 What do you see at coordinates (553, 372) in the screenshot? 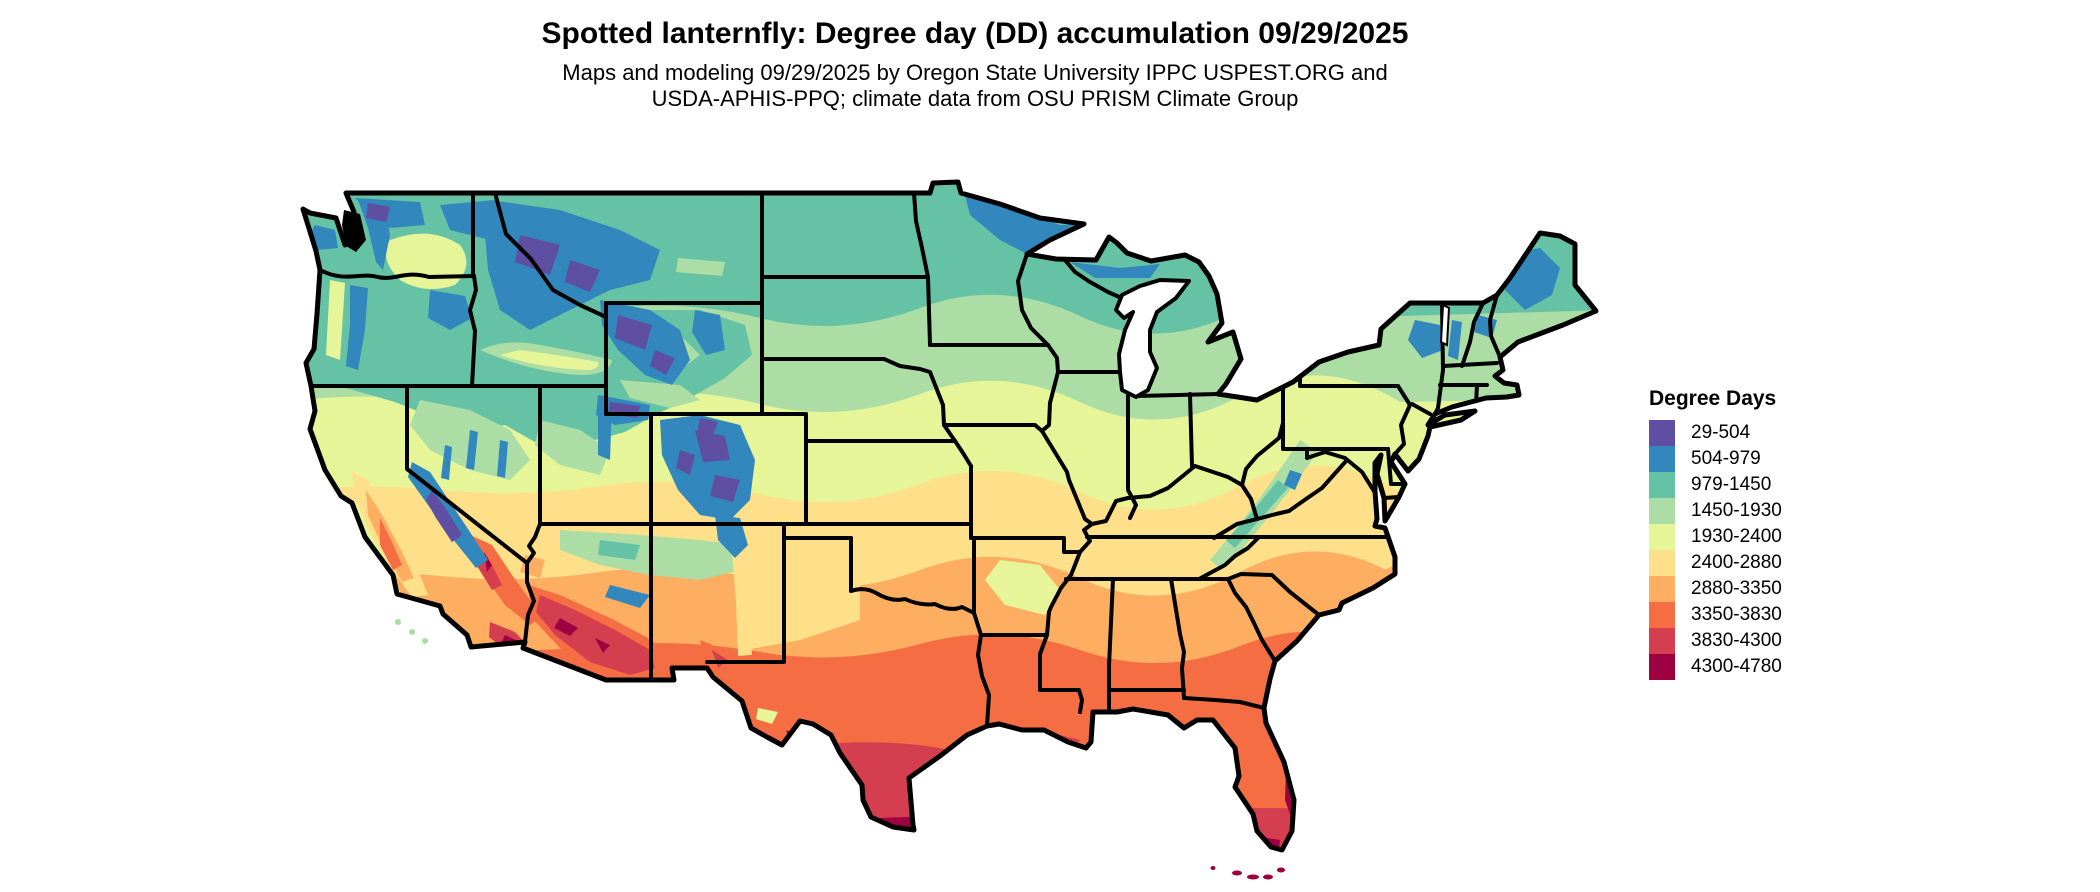
I see `high-elevation-cores` at bounding box center [553, 372].